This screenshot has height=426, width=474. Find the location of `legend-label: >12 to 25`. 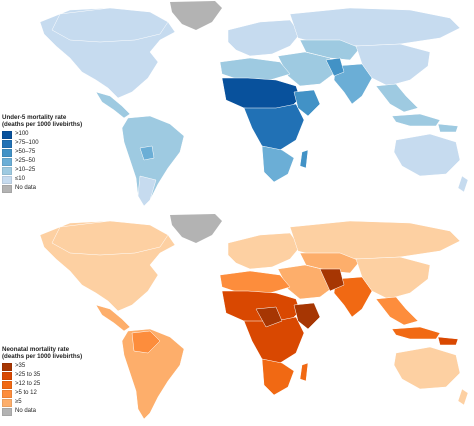

legend-label: >12 to 25 is located at coordinates (28, 384).